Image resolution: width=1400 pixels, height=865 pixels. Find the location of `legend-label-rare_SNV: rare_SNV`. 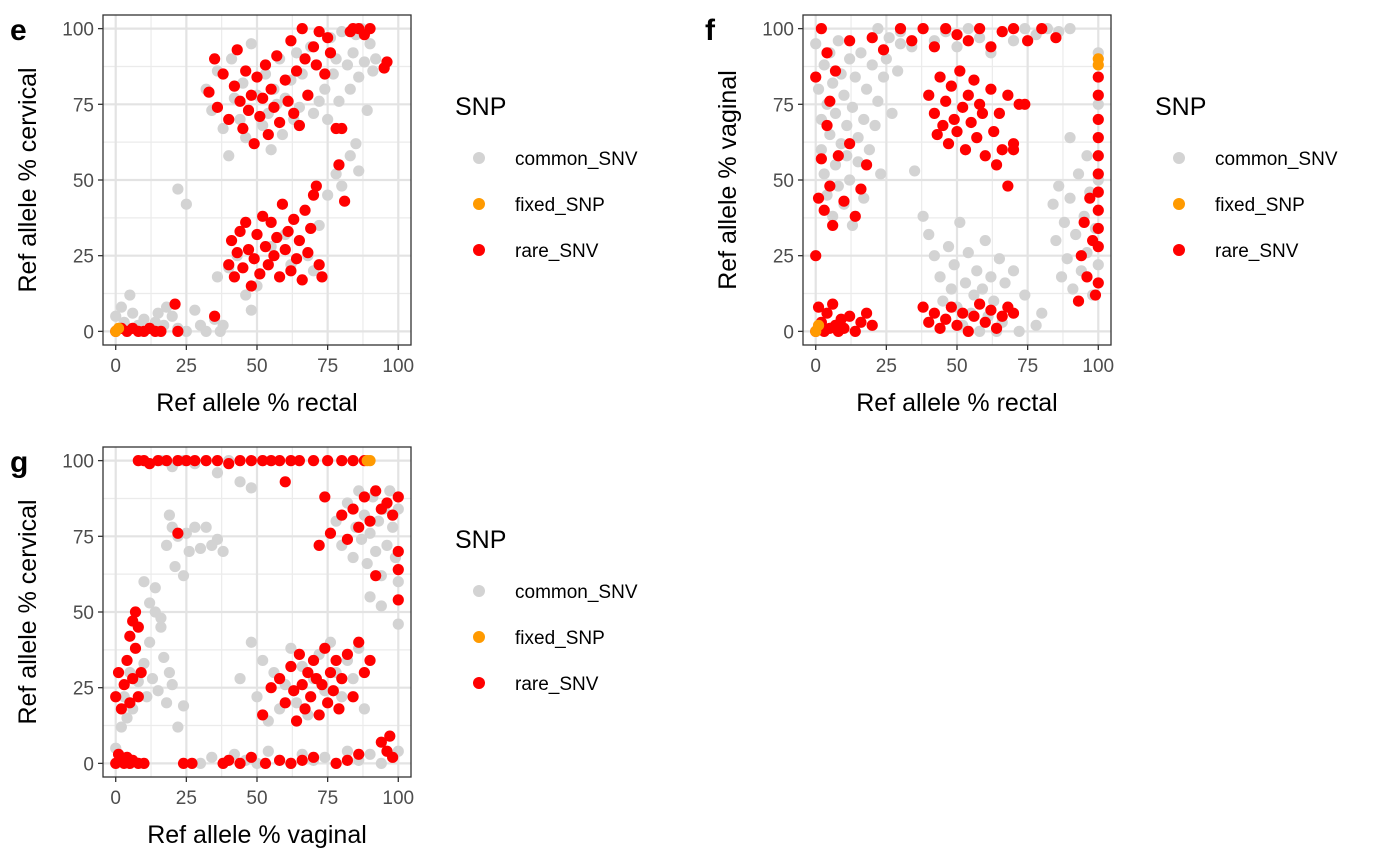

legend-label-rare_SNV: rare_SNV is located at coordinates (557, 251).